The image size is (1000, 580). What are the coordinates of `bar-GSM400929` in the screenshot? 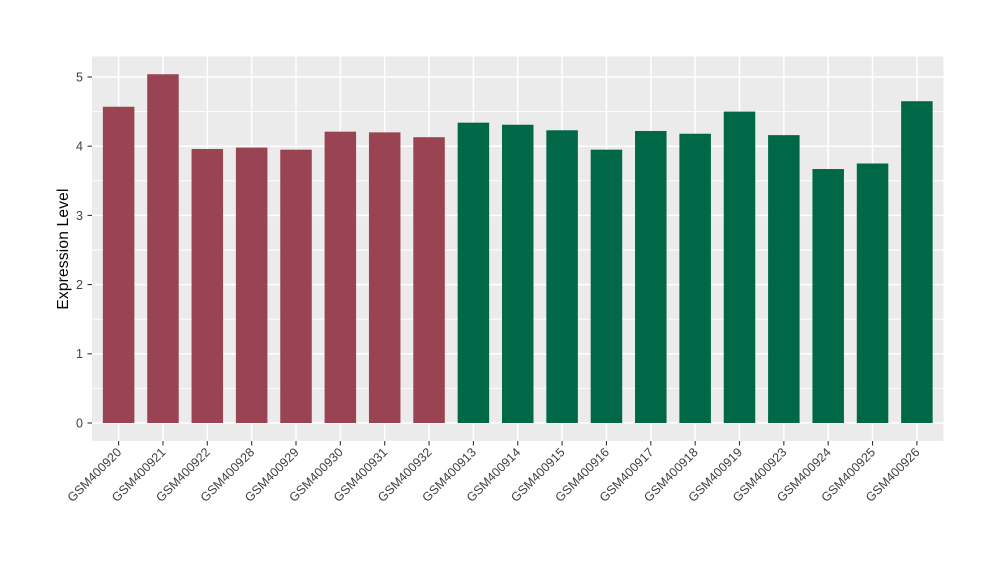 It's located at (296, 286).